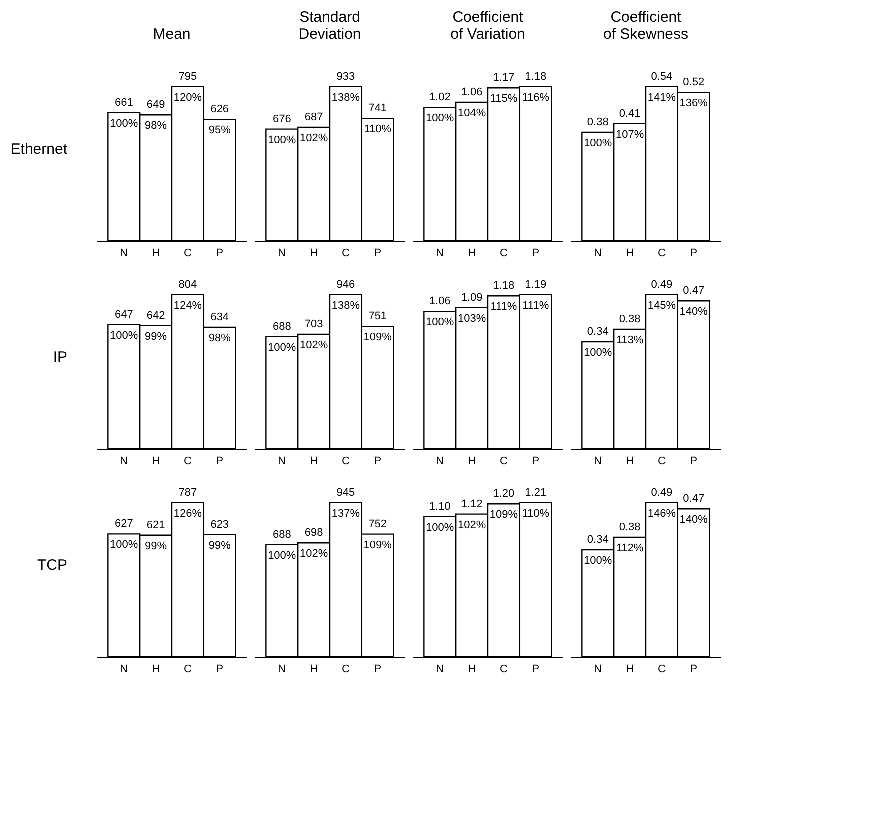 The height and width of the screenshot is (825, 888). Describe the element at coordinates (156, 525) in the screenshot. I see `data-label: 621` at that location.